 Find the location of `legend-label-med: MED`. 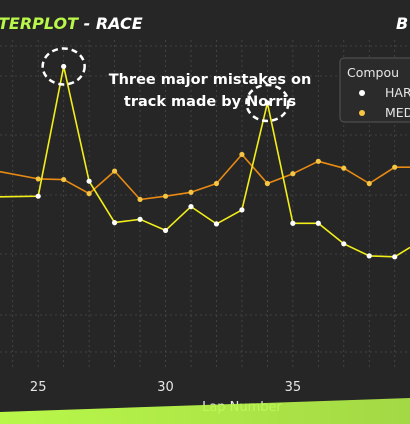

legend-label-med: MED is located at coordinates (397, 112).